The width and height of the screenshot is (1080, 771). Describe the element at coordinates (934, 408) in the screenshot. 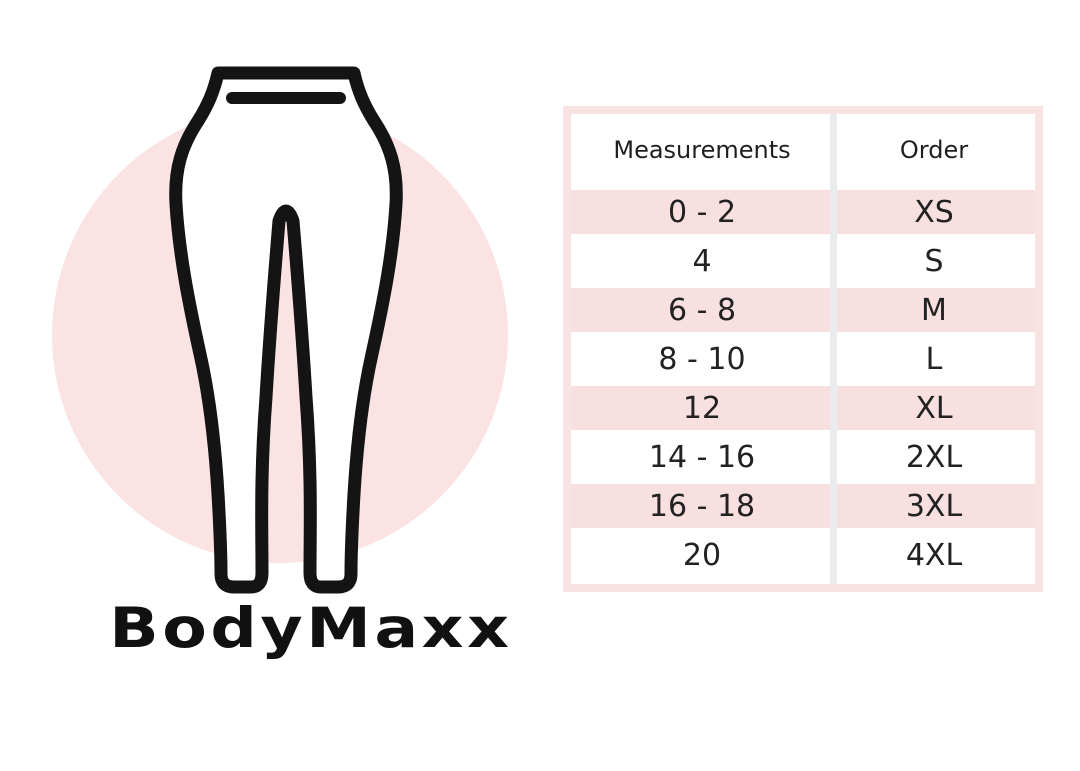

I see `order-cell: XL` at that location.